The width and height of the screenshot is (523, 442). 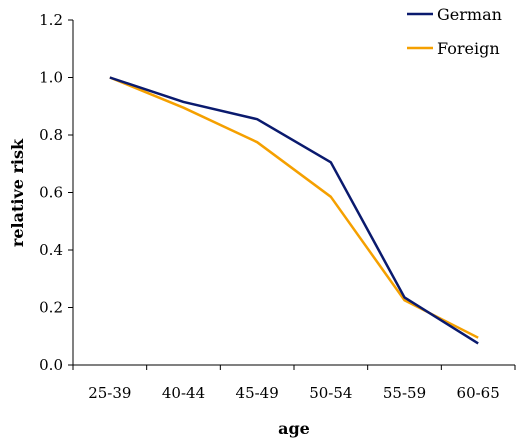 I want to click on y-tick-label: 0.6, so click(x=51, y=193).